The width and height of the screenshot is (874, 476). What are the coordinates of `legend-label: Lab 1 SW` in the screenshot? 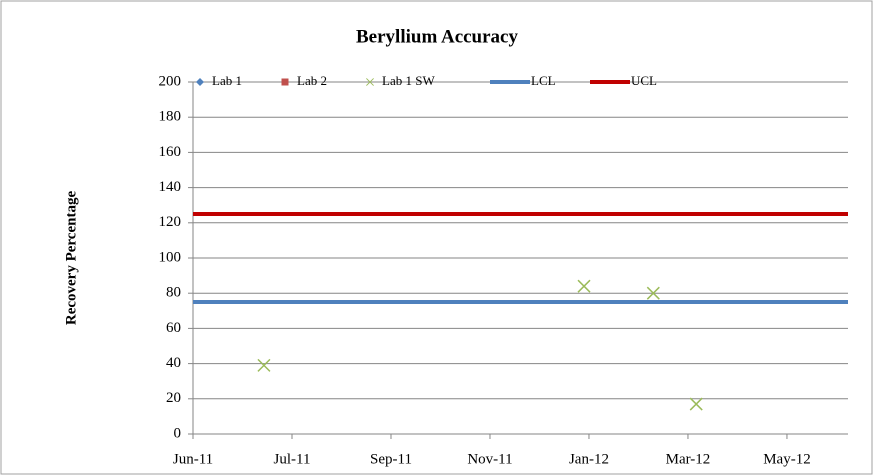 It's located at (408, 80).